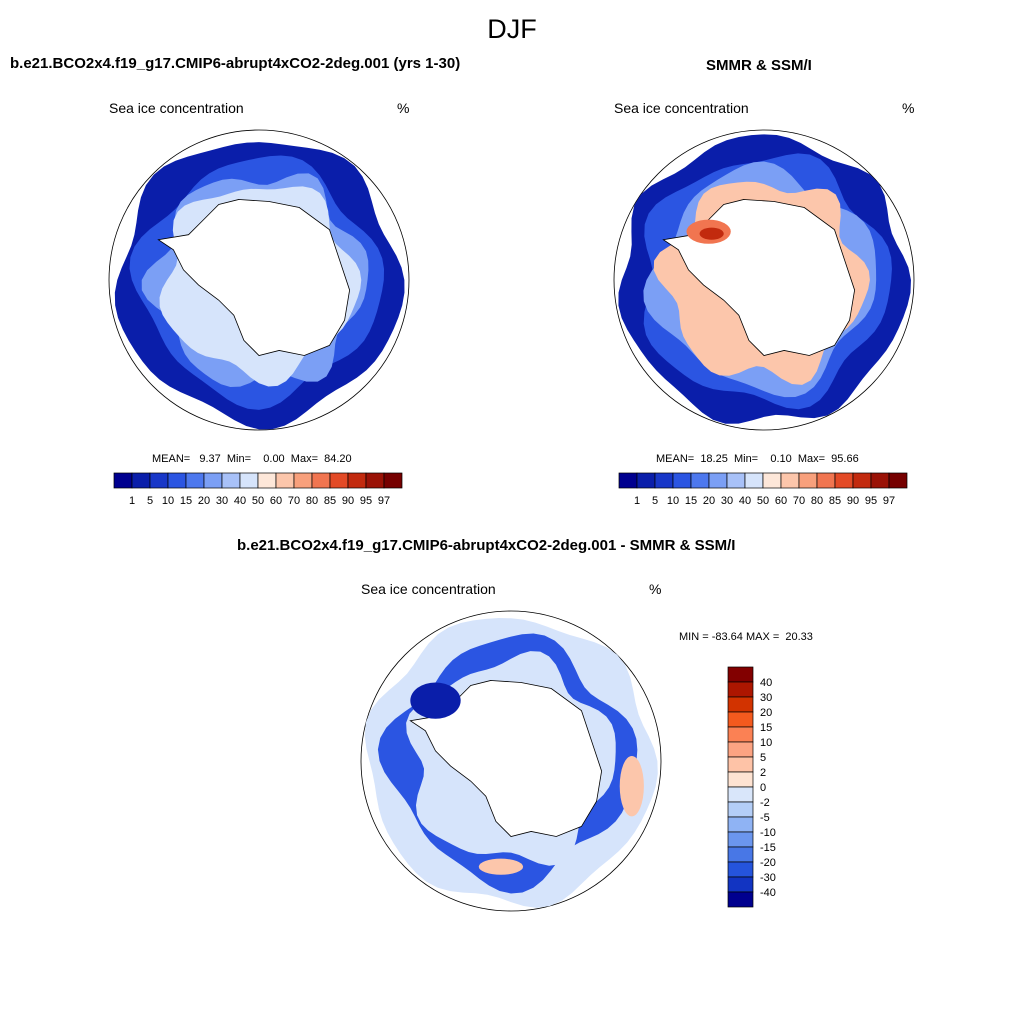 Image resolution: width=1024 pixels, height=1024 pixels. What do you see at coordinates (768, 893) in the screenshot?
I see `colorbar-tick-label: -40` at bounding box center [768, 893].